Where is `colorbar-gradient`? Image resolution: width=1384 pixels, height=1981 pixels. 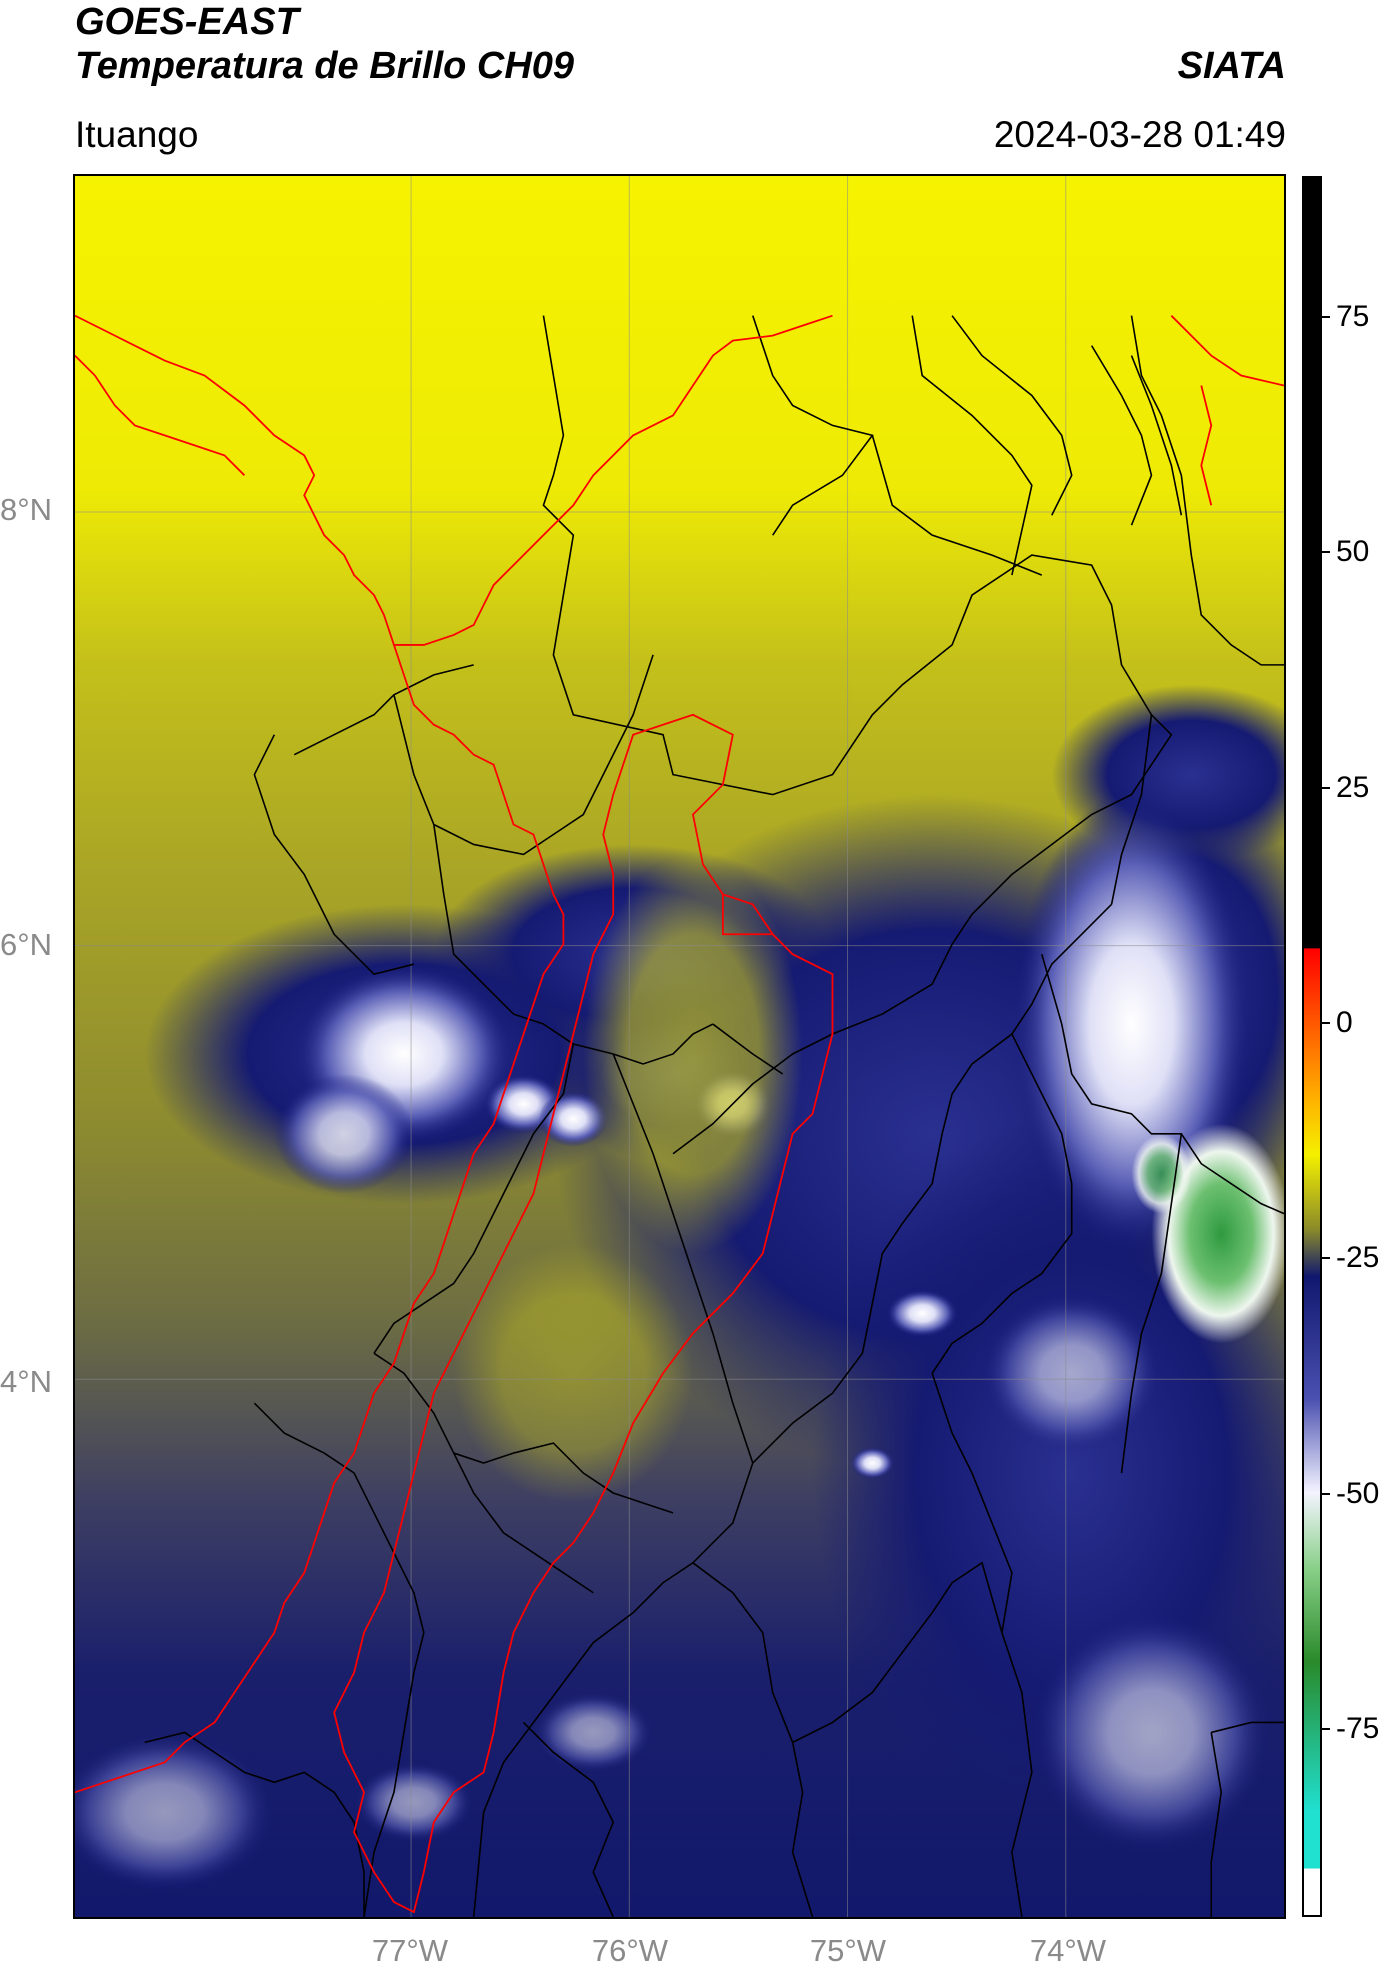
colorbar-gradient is located at coordinates (1312, 1046).